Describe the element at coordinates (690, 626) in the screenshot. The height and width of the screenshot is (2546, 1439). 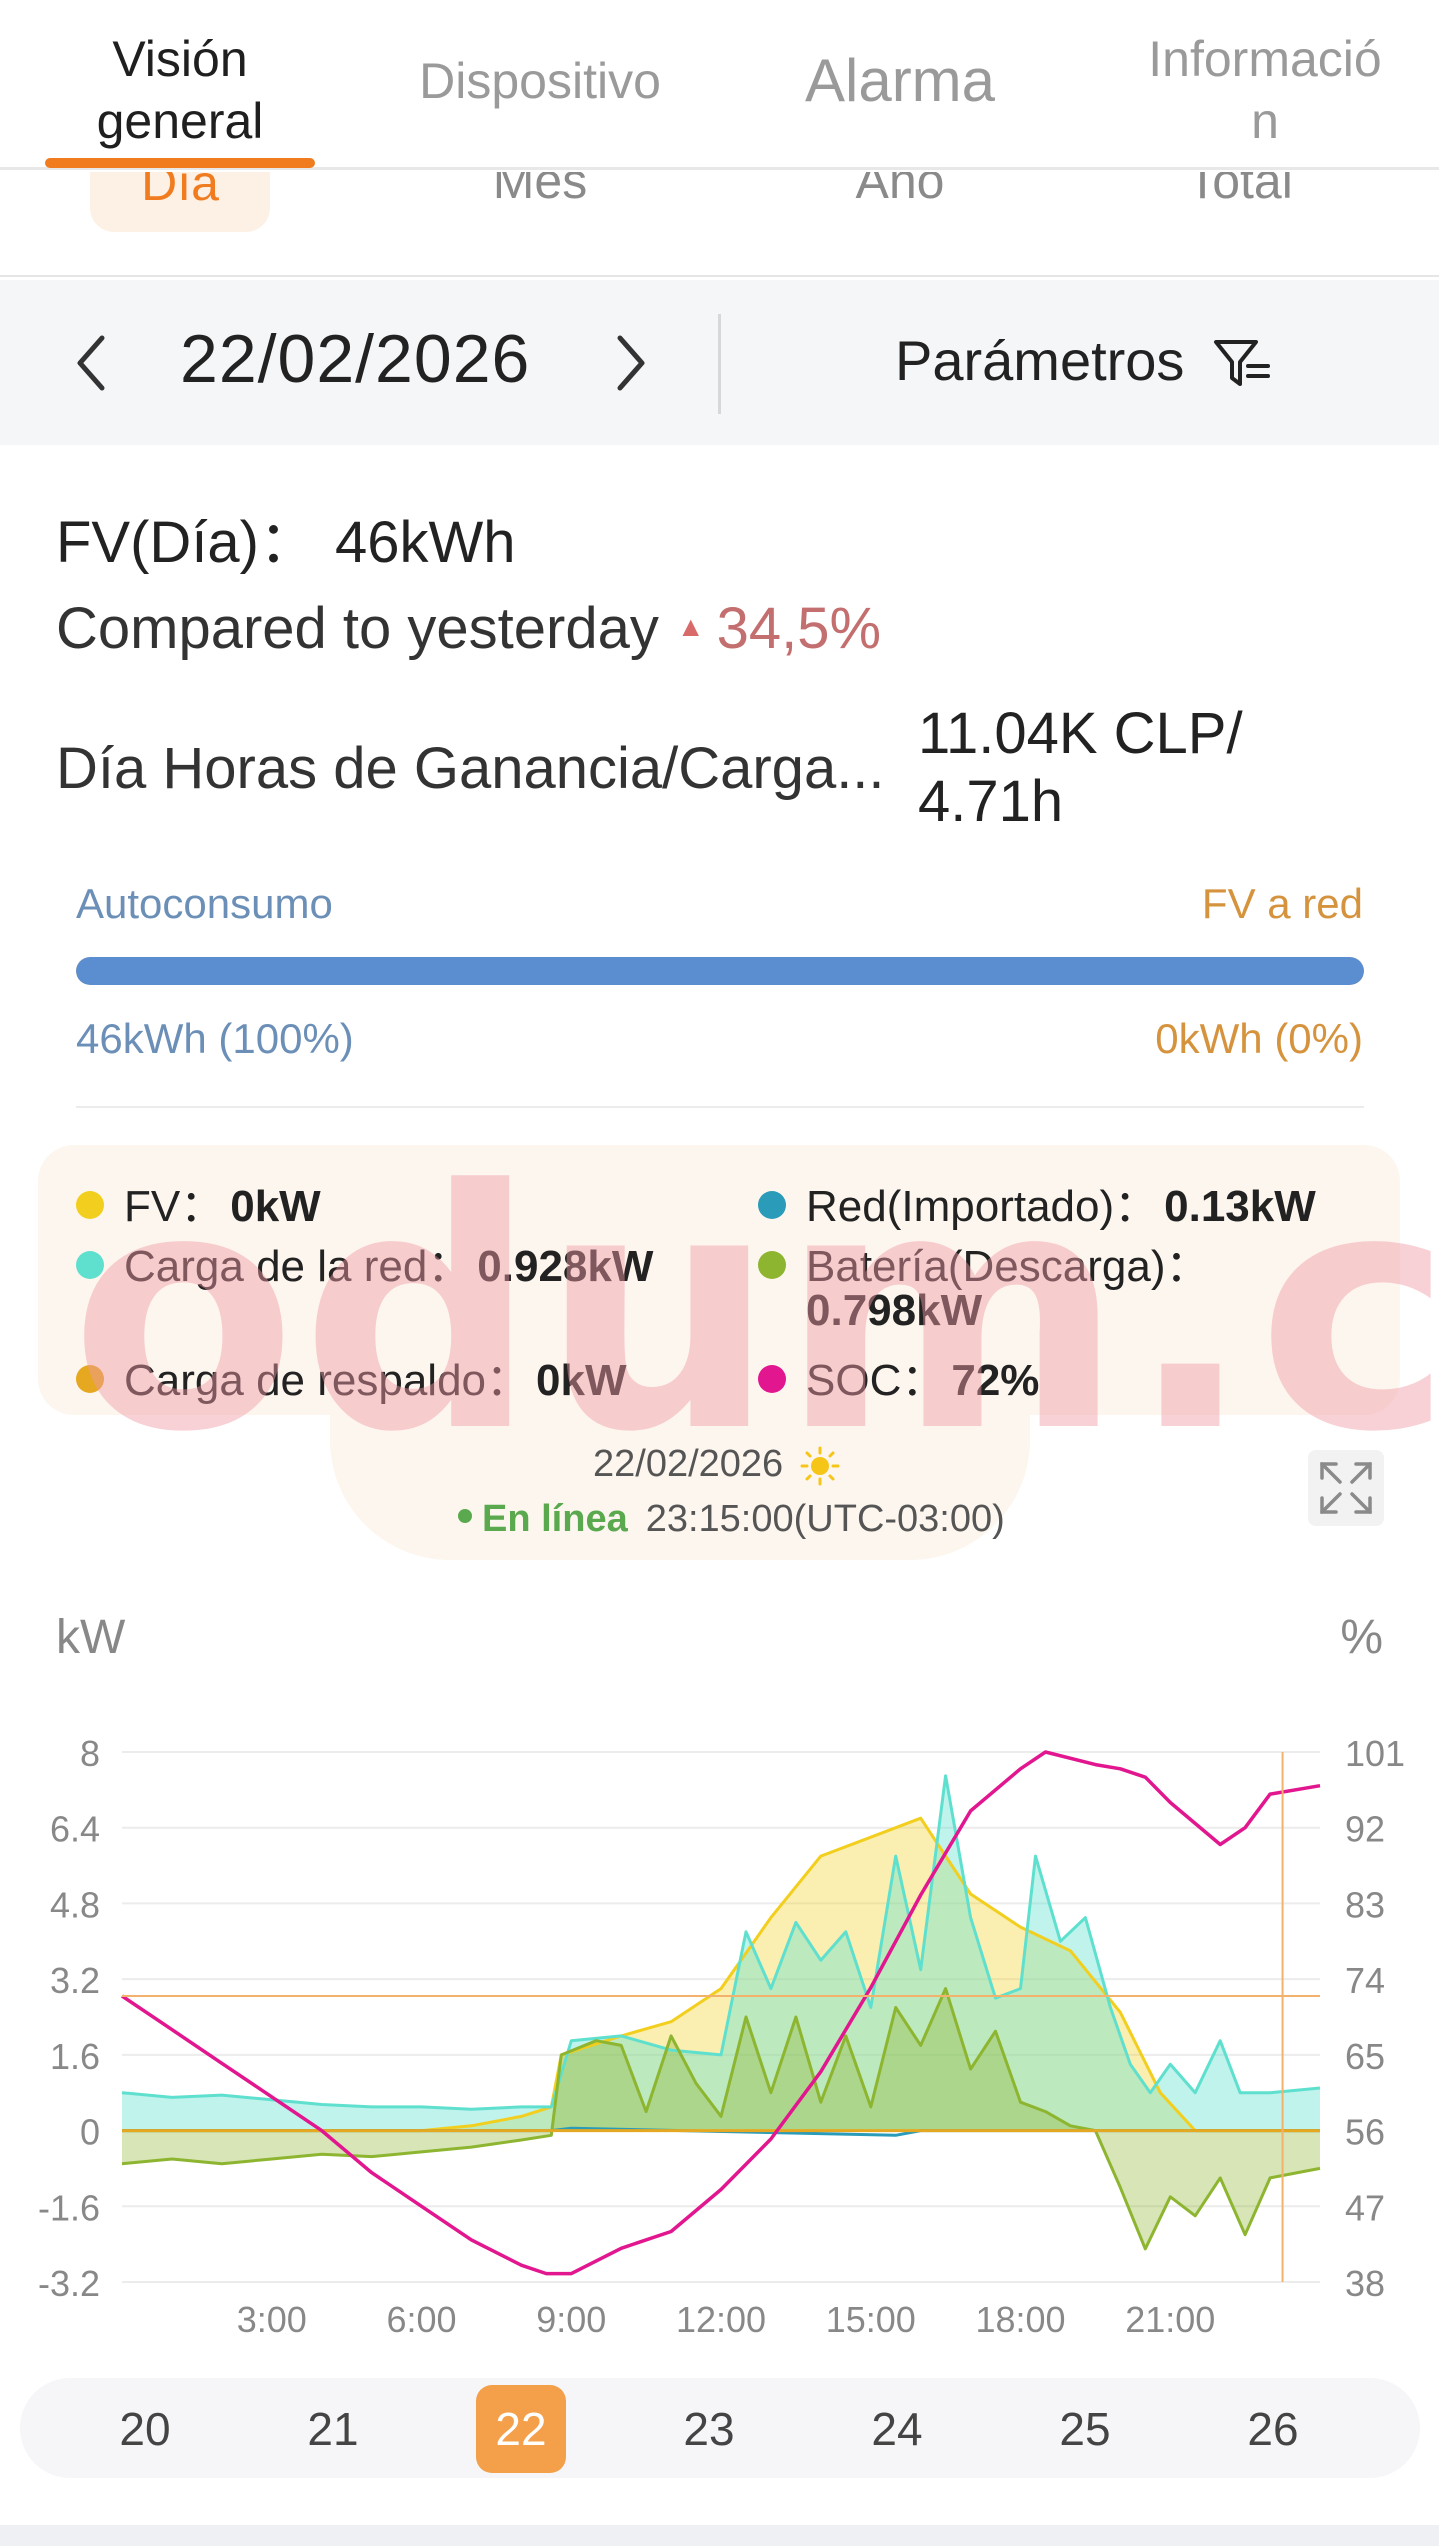
I see `up-arrow-icon: ▲` at that location.